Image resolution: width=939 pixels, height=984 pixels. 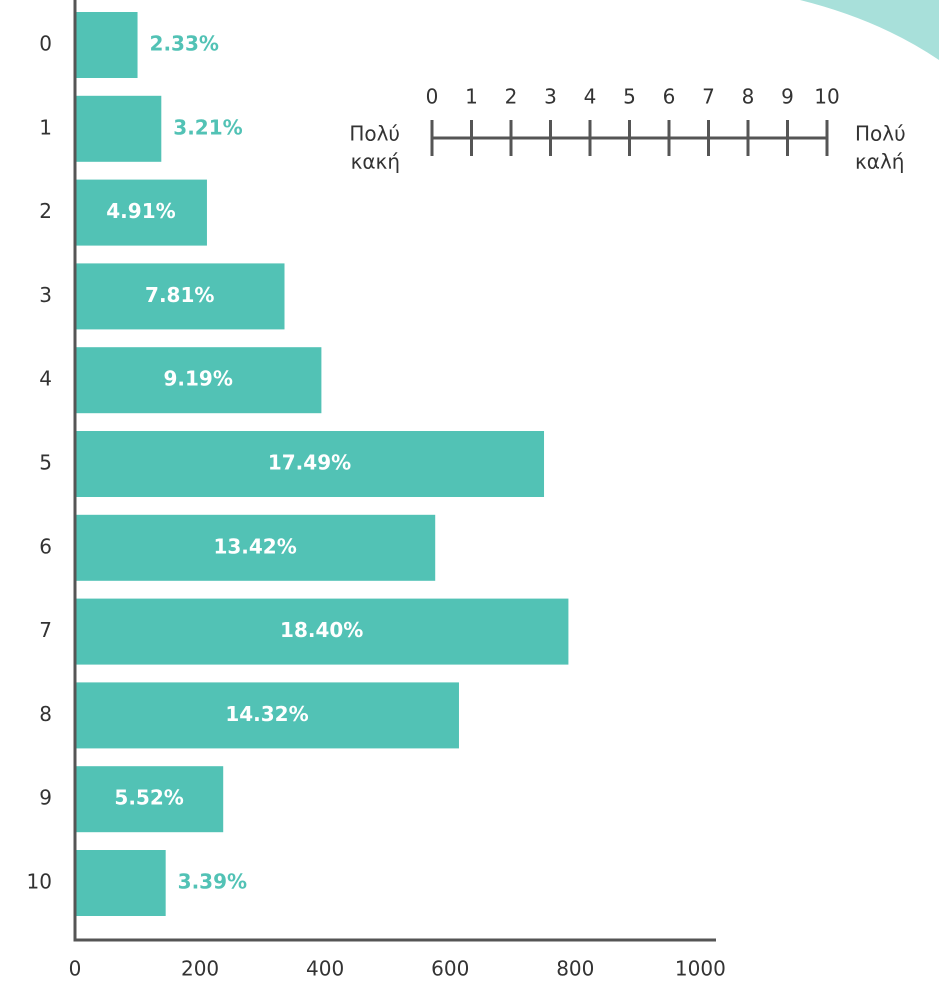 What do you see at coordinates (471, 97) in the screenshot?
I see `scale-tick-label: 1` at bounding box center [471, 97].